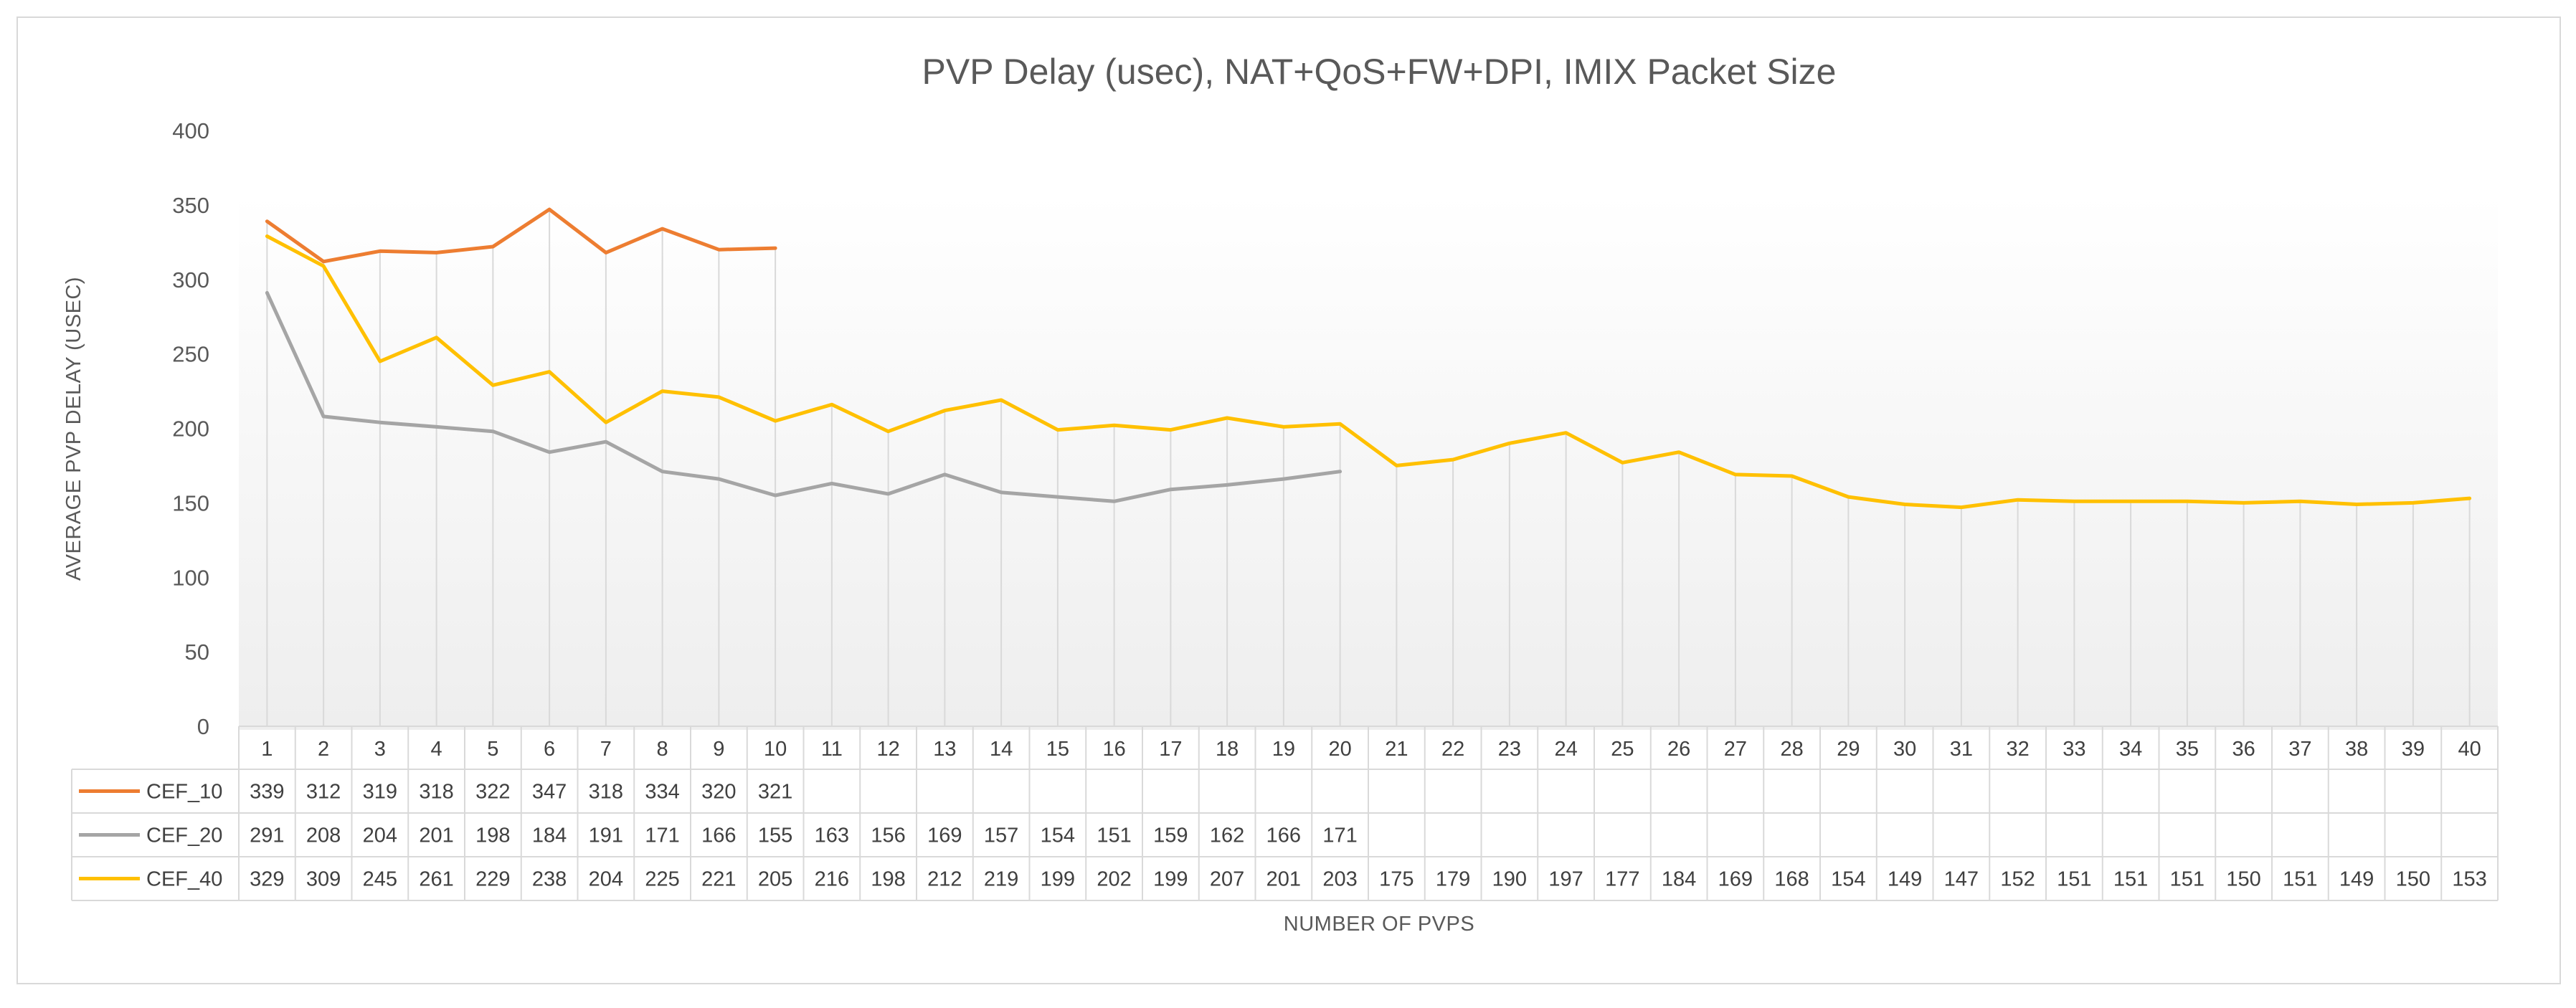 The height and width of the screenshot is (1008, 2576). What do you see at coordinates (190, 130) in the screenshot?
I see `y-tick-label: 400` at bounding box center [190, 130].